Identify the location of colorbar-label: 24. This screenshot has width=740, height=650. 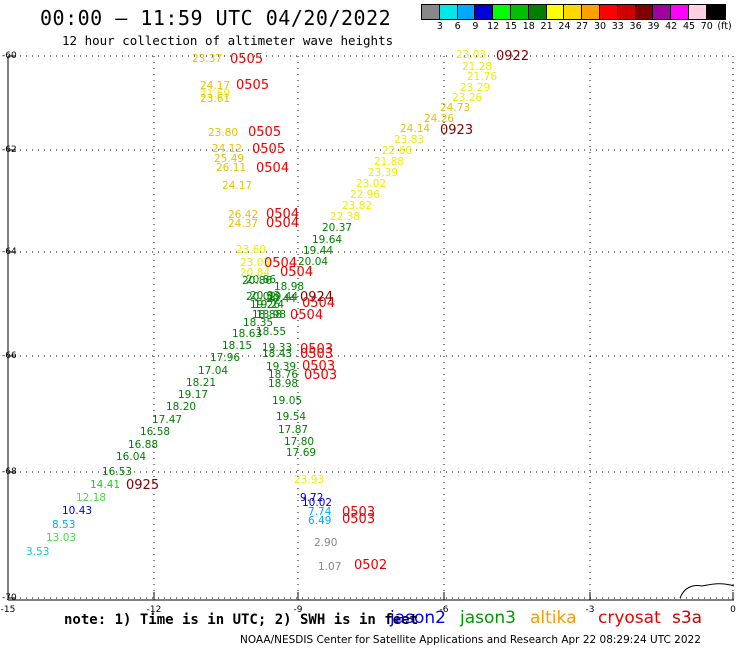
(564, 26).